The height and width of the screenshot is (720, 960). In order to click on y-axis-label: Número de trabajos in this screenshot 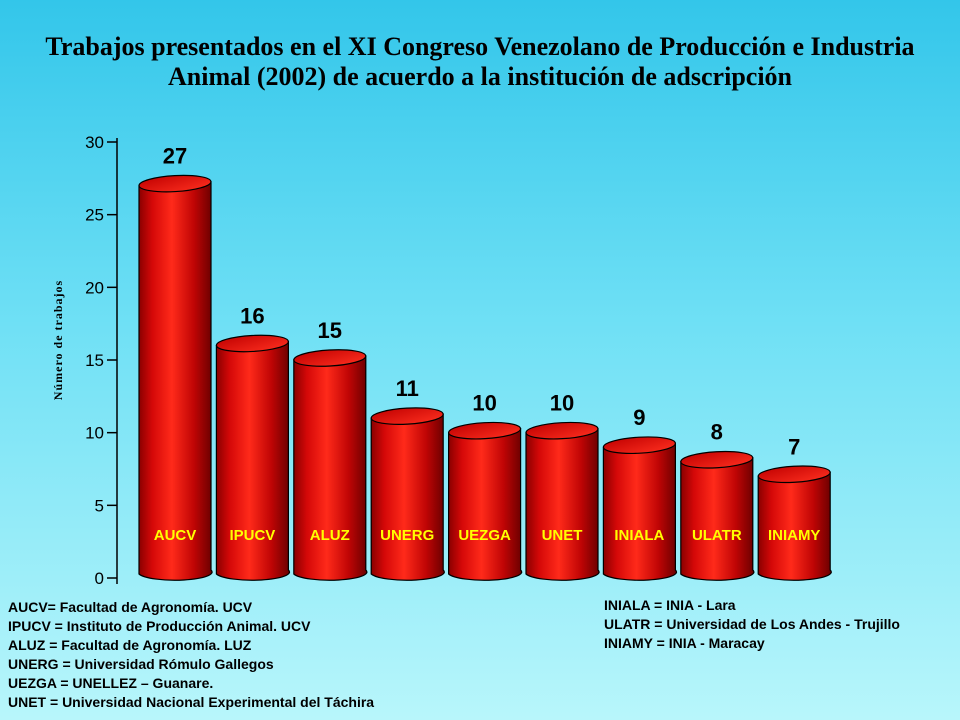, I will do `click(58, 340)`.